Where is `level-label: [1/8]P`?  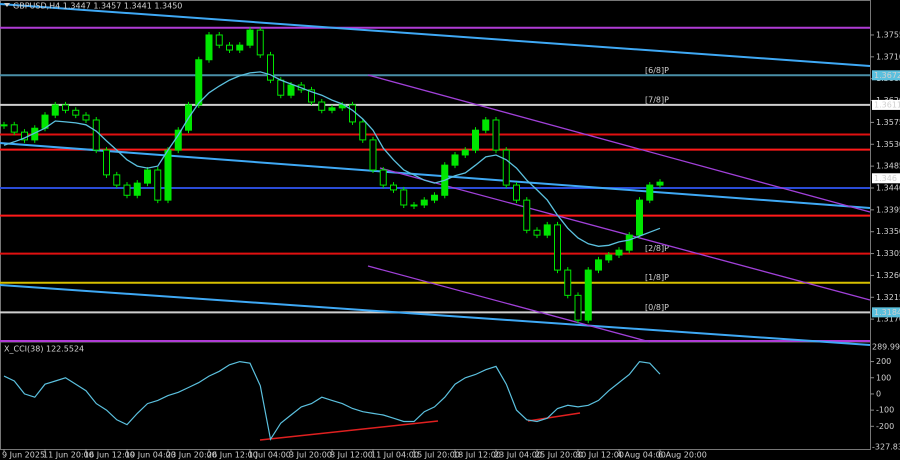
level-label: [1/8]P is located at coordinates (657, 277).